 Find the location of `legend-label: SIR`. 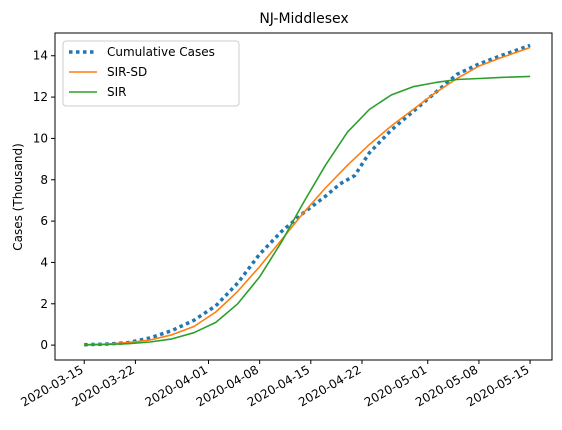

legend-label: SIR is located at coordinates (117, 92).